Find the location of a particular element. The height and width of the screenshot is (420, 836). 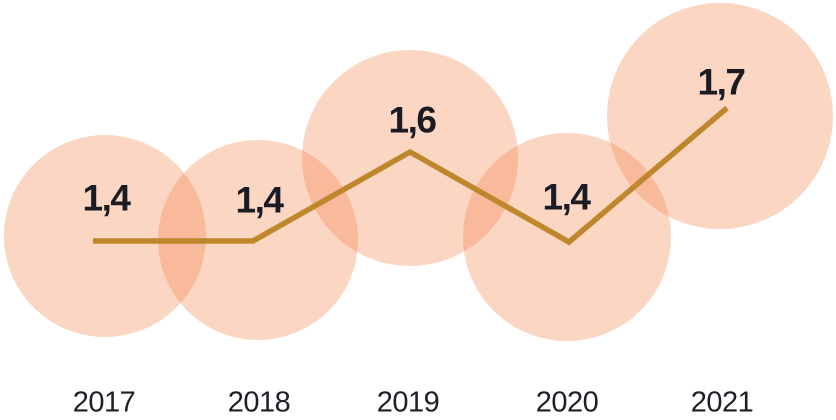

value-label-2017: 1,4 is located at coordinates (106, 198).